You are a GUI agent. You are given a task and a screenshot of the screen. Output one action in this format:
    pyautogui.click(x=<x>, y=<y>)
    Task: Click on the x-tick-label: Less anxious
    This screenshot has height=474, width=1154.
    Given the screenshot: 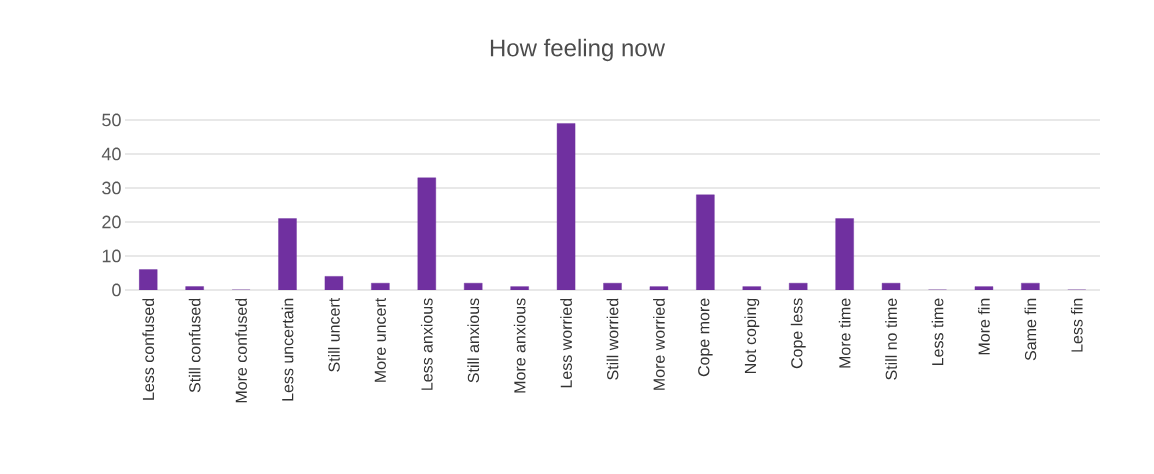 What is the action you would take?
    pyautogui.click(x=426, y=344)
    